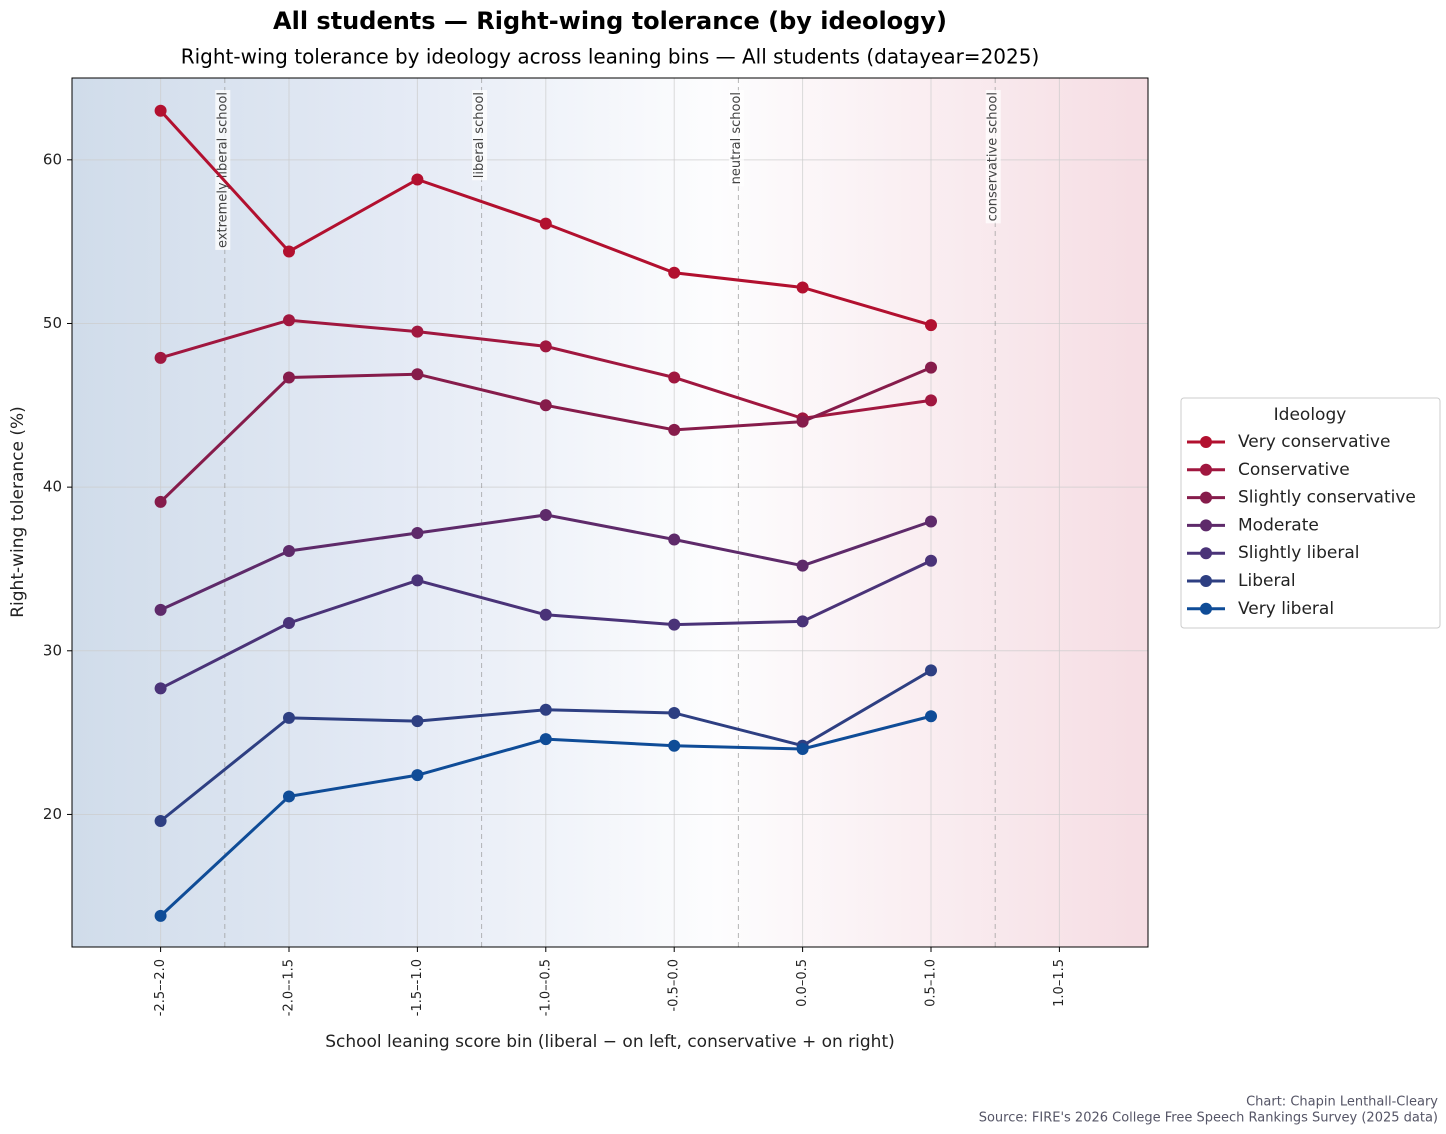  What do you see at coordinates (1327, 498) in the screenshot?
I see `legend-label: Slightly conservative` at bounding box center [1327, 498].